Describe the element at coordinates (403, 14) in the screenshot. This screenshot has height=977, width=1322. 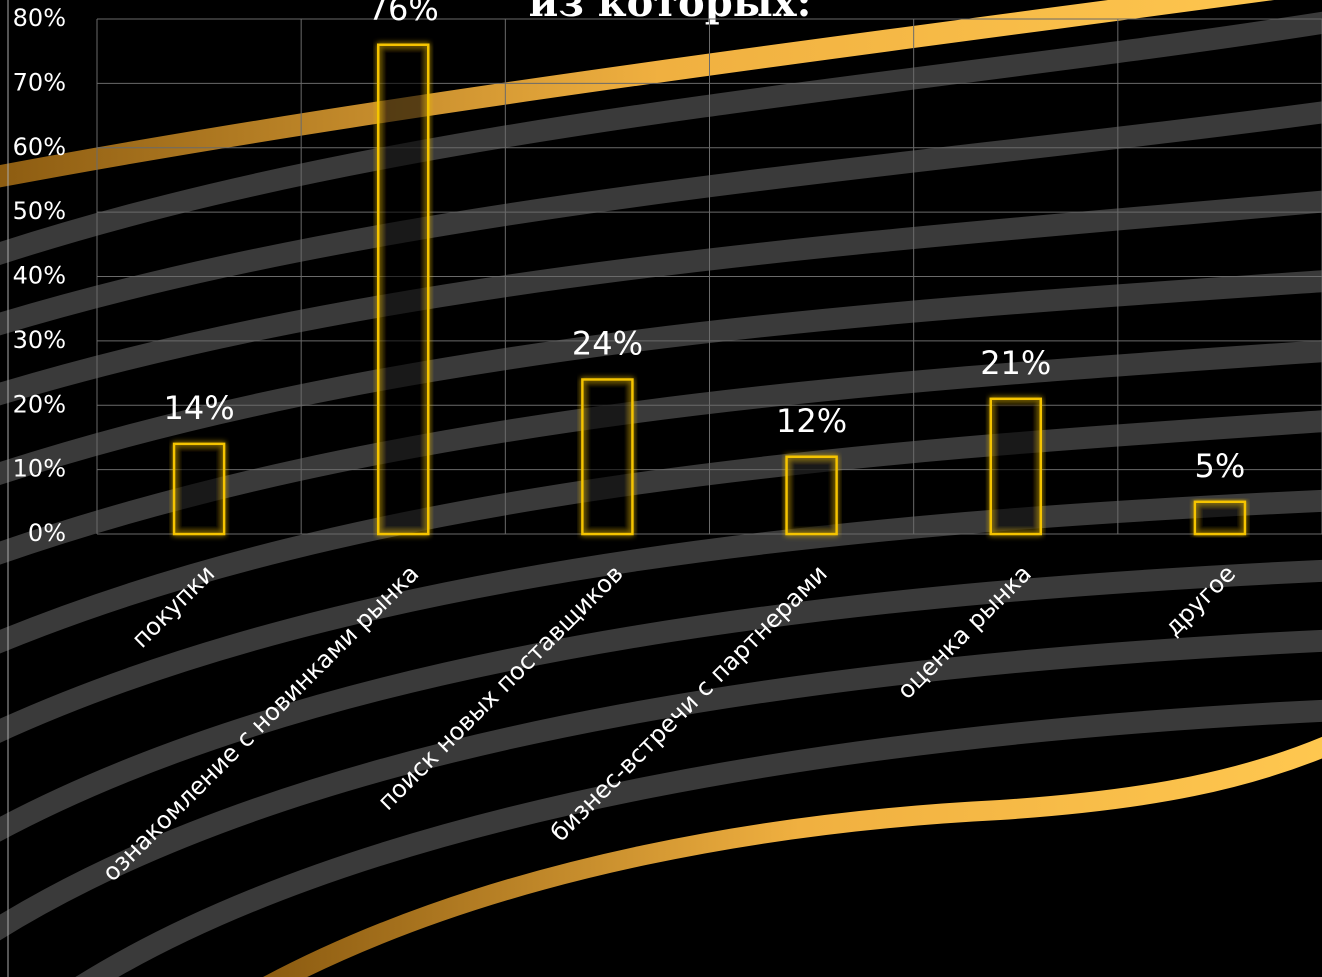
I see `data-label: 76%` at that location.